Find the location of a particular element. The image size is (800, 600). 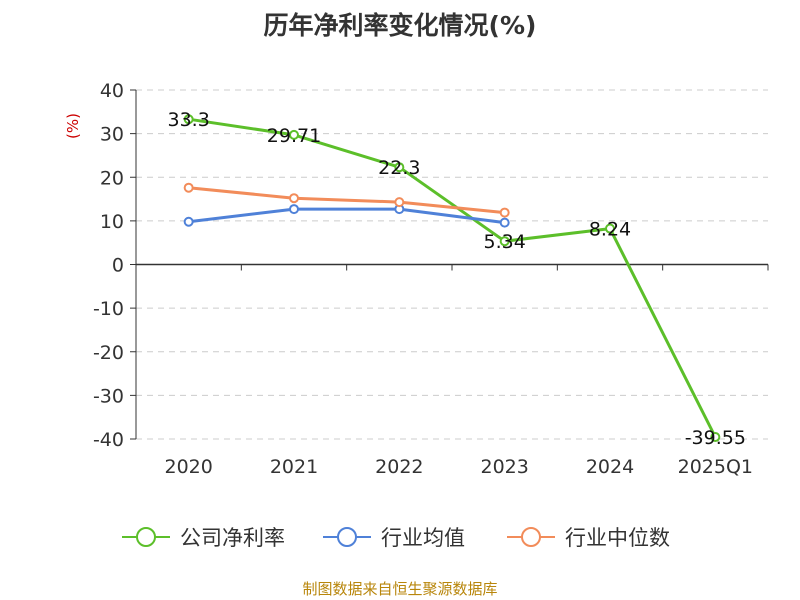

y-tick-label: -20 is located at coordinates (108, 353).